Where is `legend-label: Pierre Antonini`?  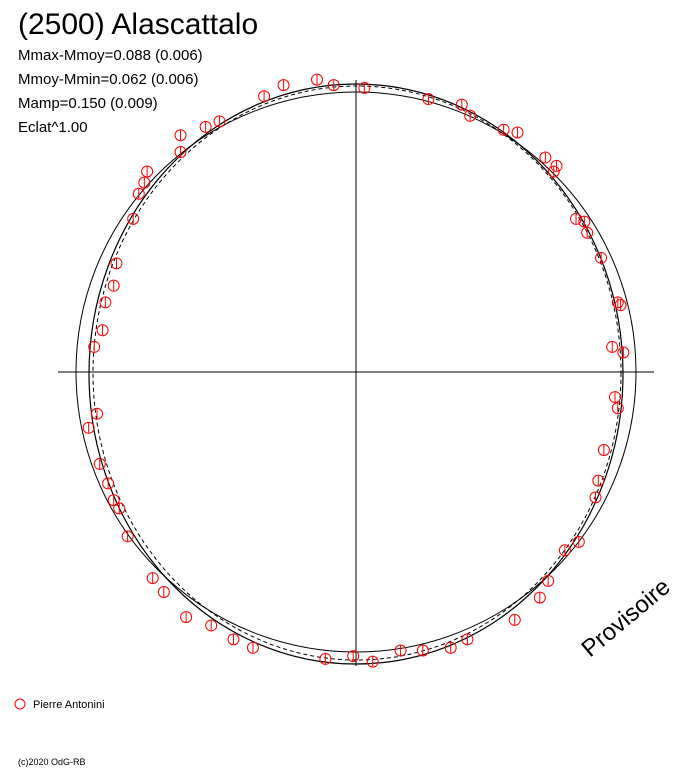
legend-label: Pierre Antonini is located at coordinates (69, 705).